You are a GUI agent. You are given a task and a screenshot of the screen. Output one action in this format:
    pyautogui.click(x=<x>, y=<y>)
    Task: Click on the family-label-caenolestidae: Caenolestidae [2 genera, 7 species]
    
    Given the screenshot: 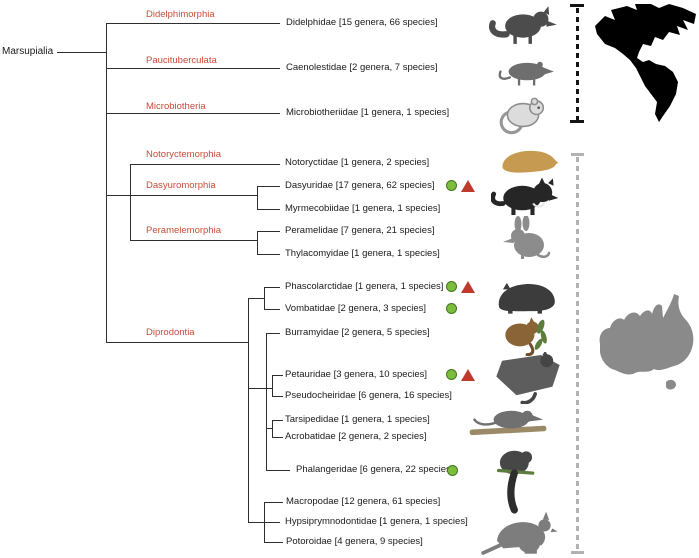 What is the action you would take?
    pyautogui.click(x=362, y=67)
    